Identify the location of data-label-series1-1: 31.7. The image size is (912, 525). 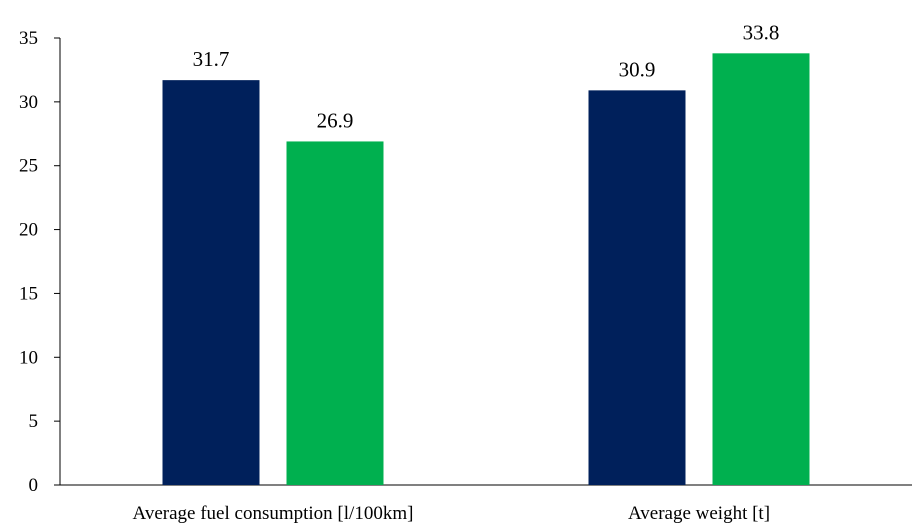
(211, 59).